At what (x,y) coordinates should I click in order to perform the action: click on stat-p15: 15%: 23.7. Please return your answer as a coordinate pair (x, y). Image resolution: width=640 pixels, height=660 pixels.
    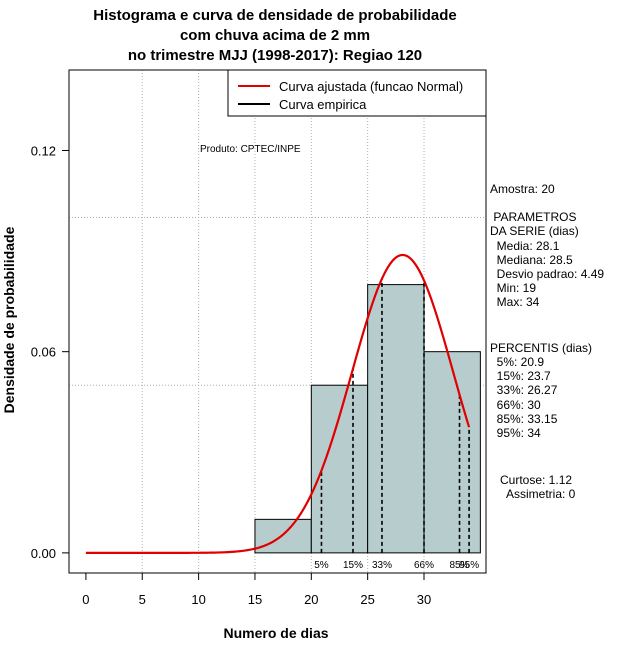
    Looking at the image, I should click on (520, 376).